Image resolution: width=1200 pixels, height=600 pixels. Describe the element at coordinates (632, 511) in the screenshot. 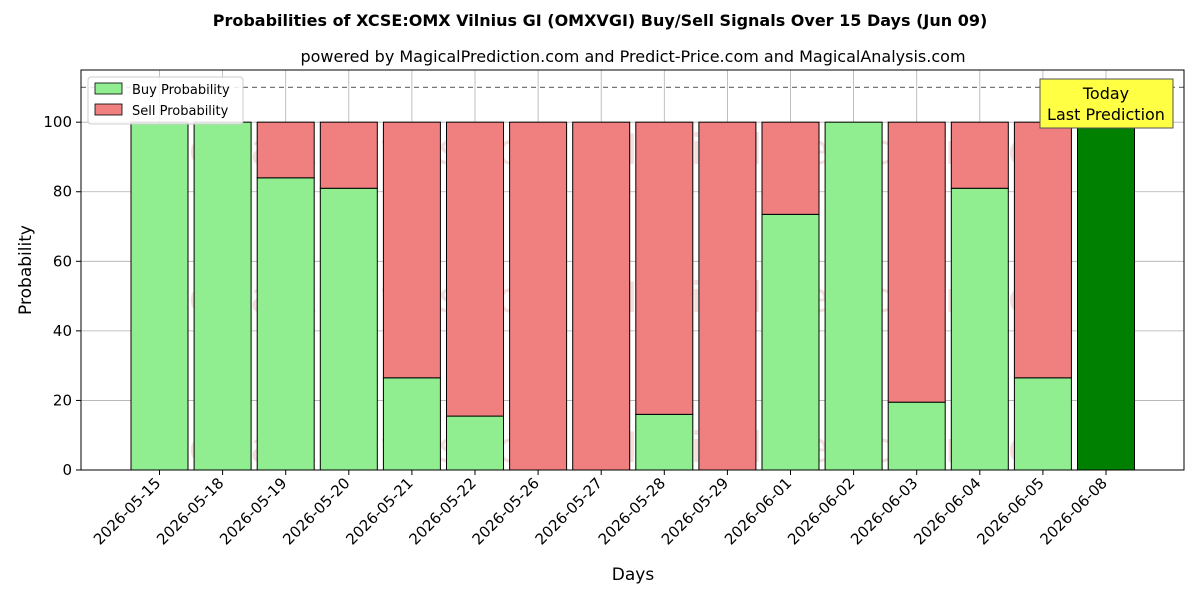

I see `x-tick-label: 2026-05-28` at that location.